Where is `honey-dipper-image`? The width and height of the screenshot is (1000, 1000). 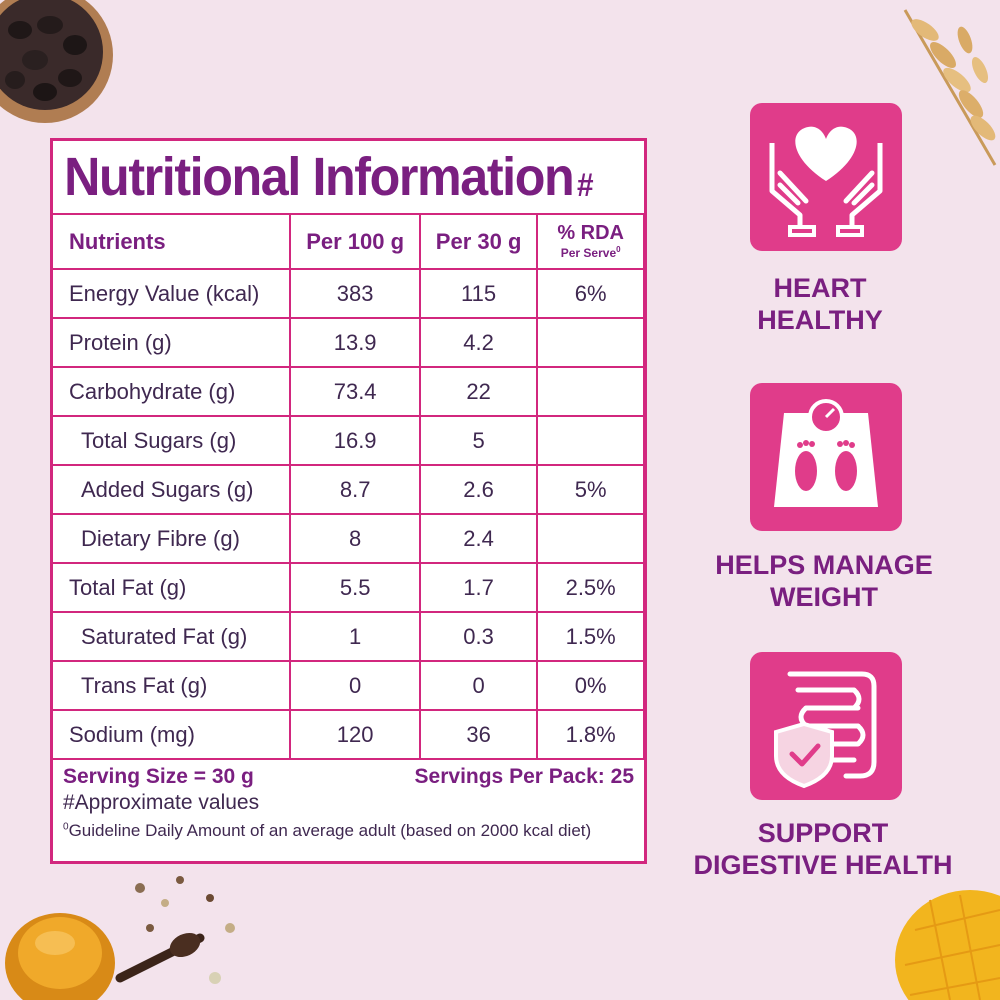 honey-dipper-image is located at coordinates (120, 938).